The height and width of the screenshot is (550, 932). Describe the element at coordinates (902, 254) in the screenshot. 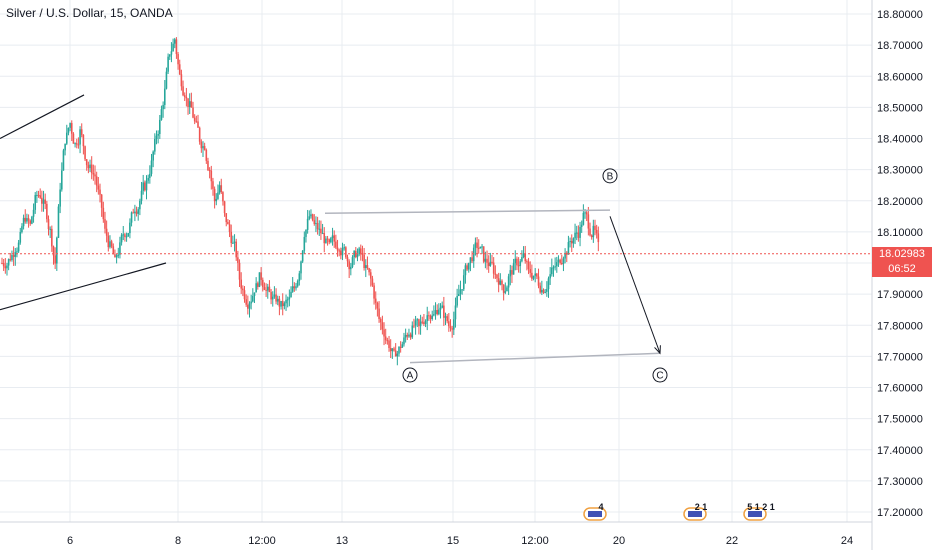

I see `current-price-badge: 18.02983` at that location.